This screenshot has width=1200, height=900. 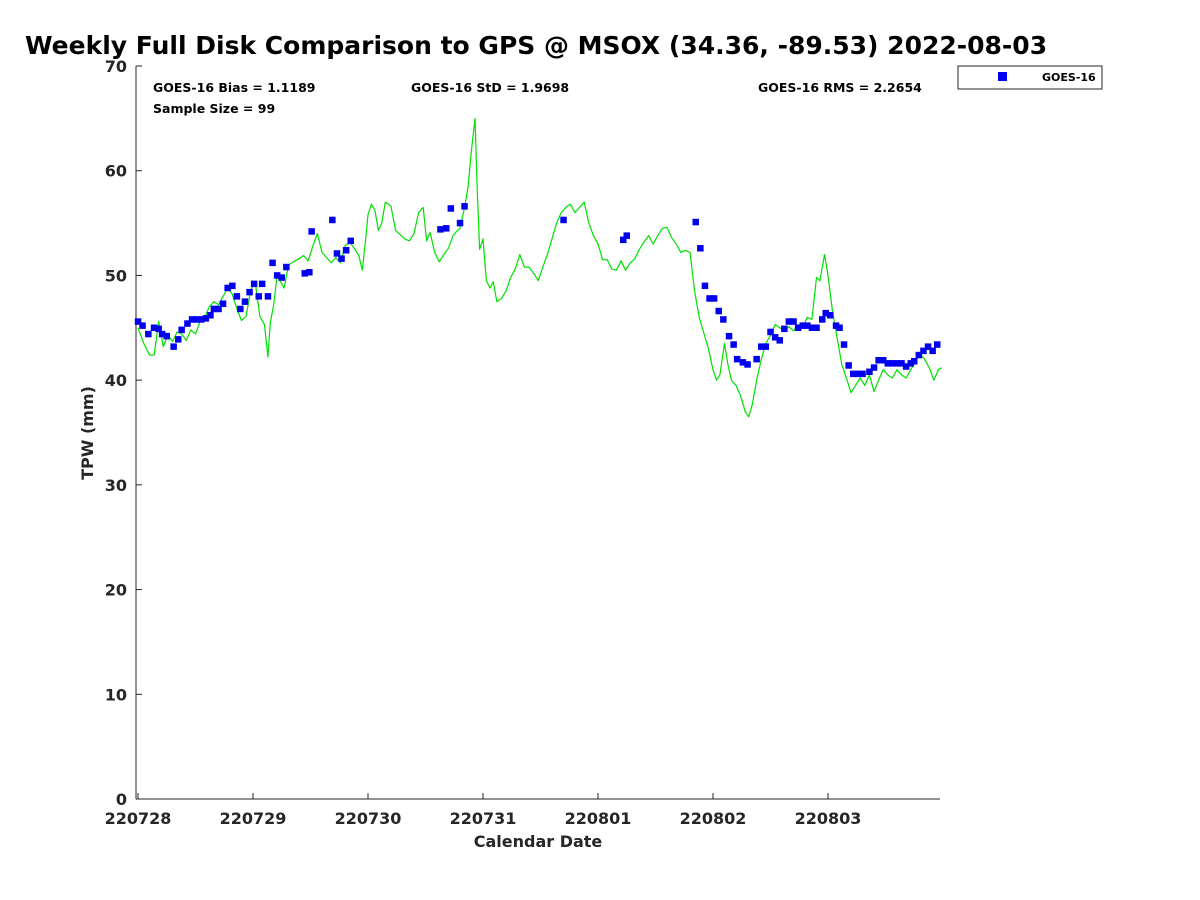 What do you see at coordinates (116, 66) in the screenshot?
I see `y-tick-label: 70` at bounding box center [116, 66].